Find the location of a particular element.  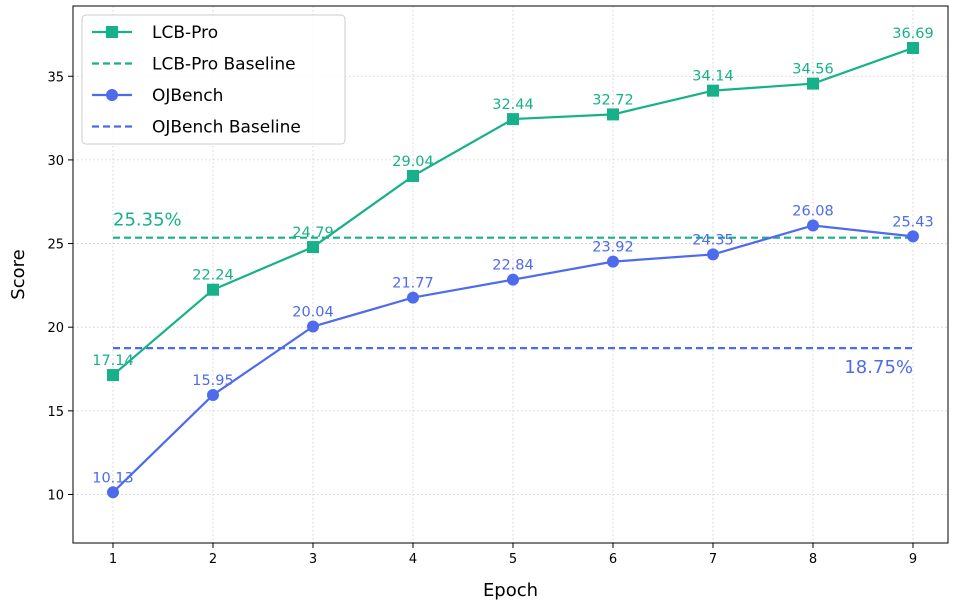

x-tick-label: 2 is located at coordinates (213, 559).